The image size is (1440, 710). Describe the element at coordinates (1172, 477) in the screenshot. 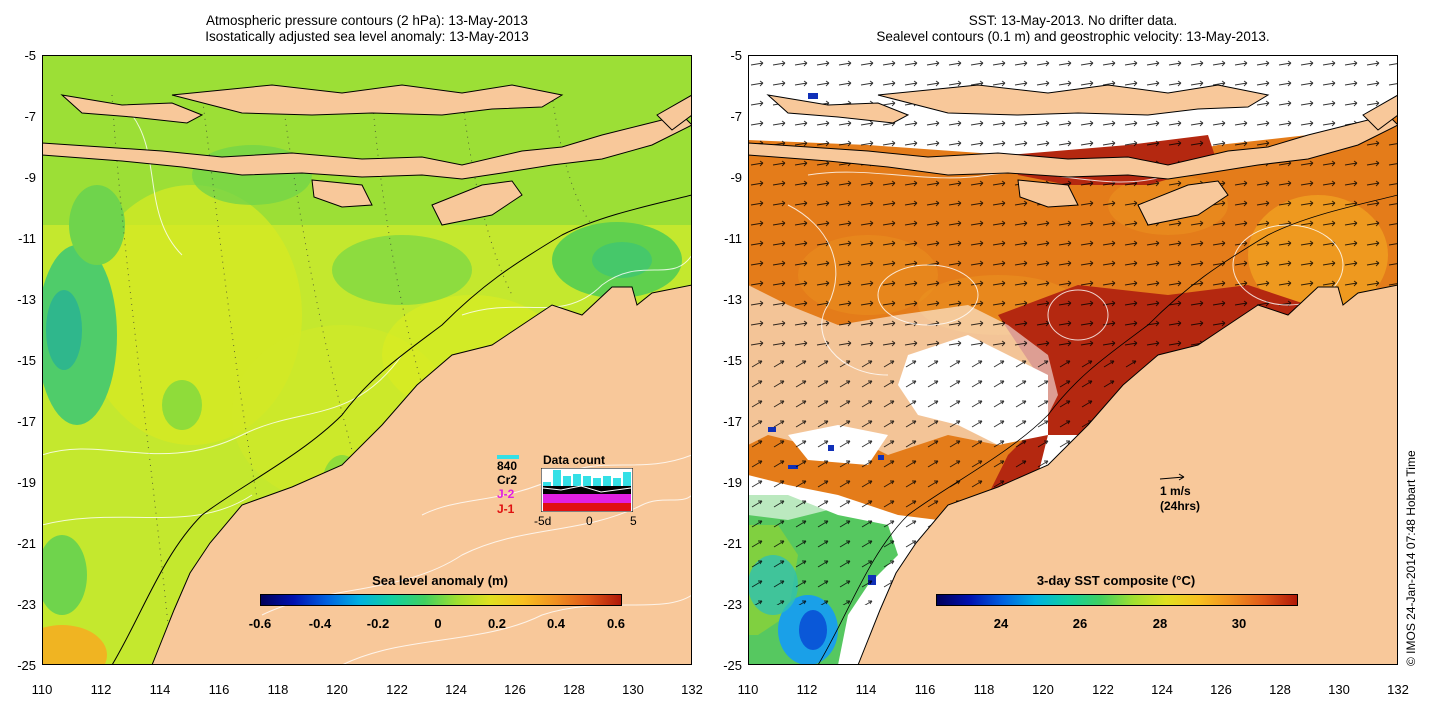

I see `velocity-key-arrow` at that location.